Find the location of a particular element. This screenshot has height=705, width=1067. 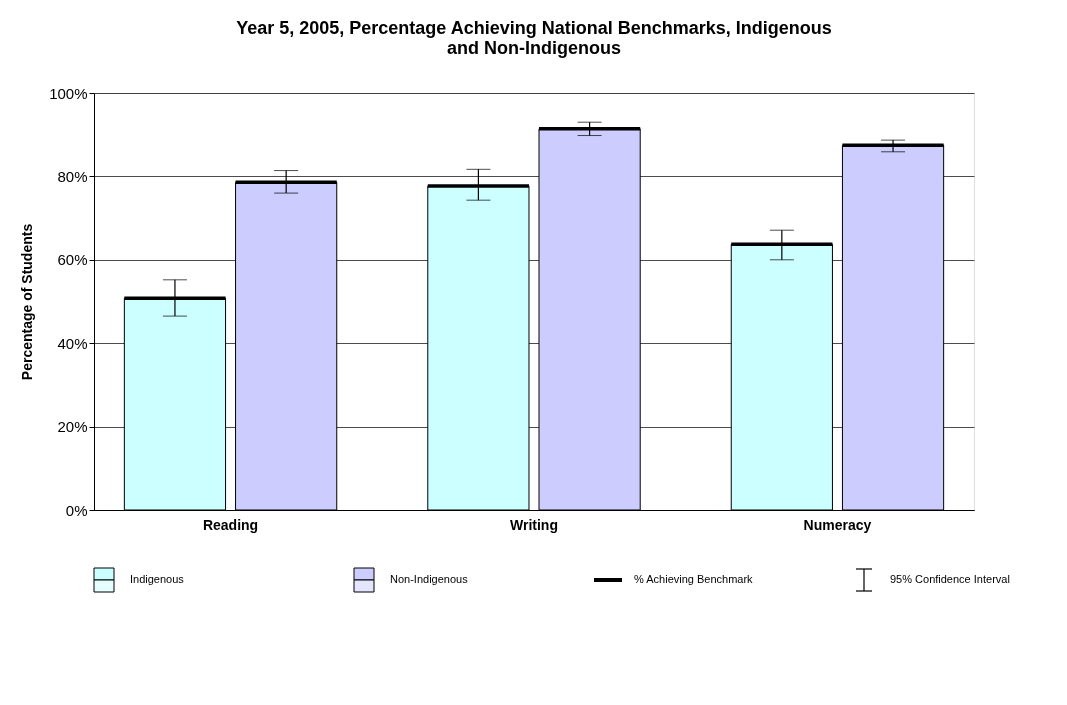

y-tick-label: 40% is located at coordinates (72, 343).